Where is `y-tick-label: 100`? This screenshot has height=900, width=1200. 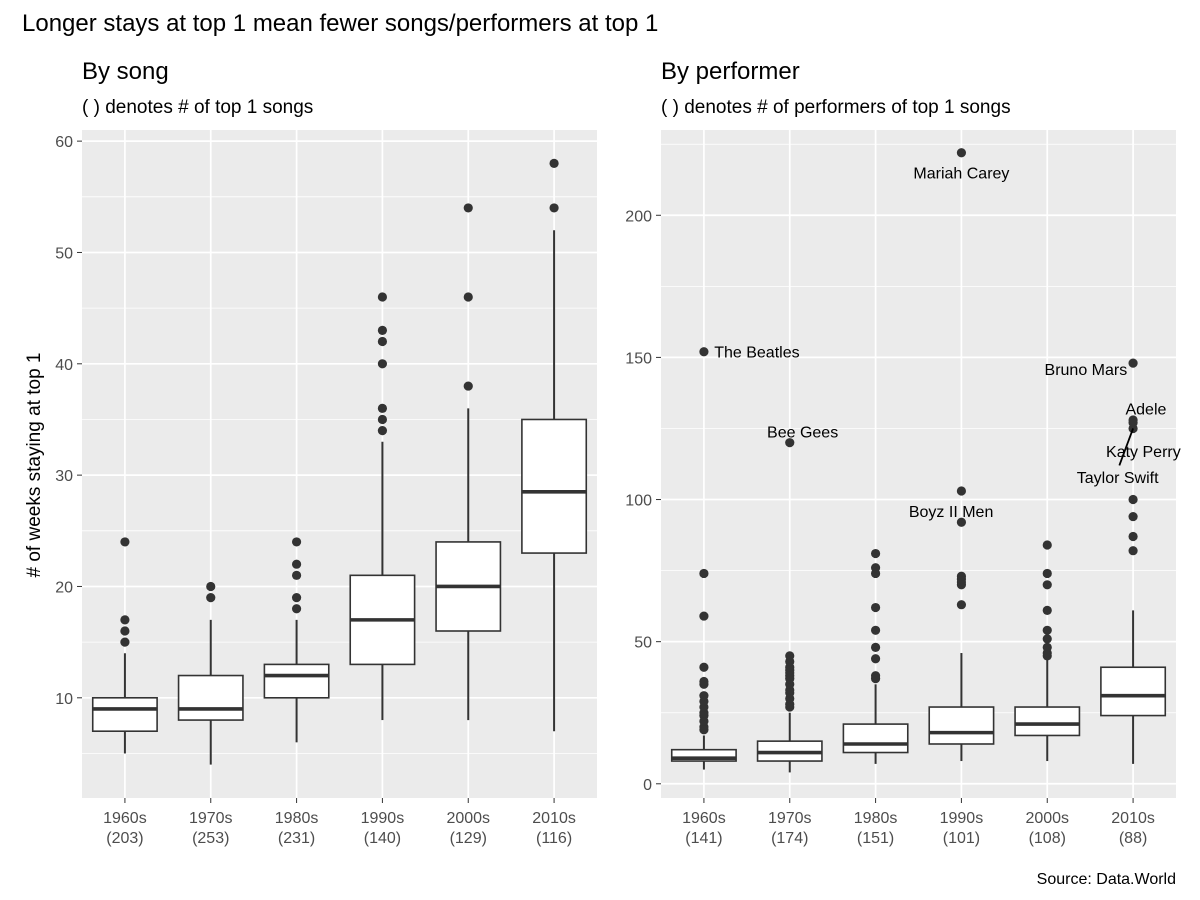 y-tick-label: 100 is located at coordinates (638, 501).